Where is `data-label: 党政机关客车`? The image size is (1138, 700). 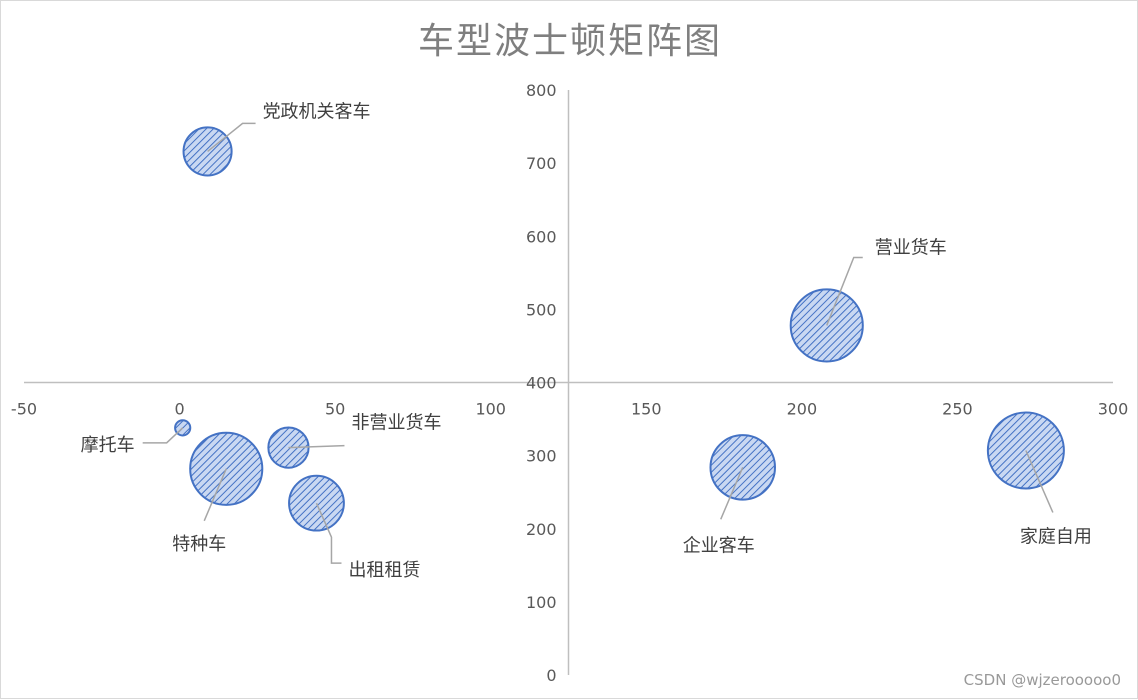
data-label: 党政机关客车 is located at coordinates (317, 111).